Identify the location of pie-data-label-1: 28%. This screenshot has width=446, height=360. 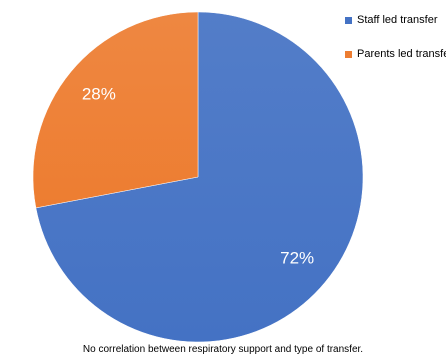
(99, 93).